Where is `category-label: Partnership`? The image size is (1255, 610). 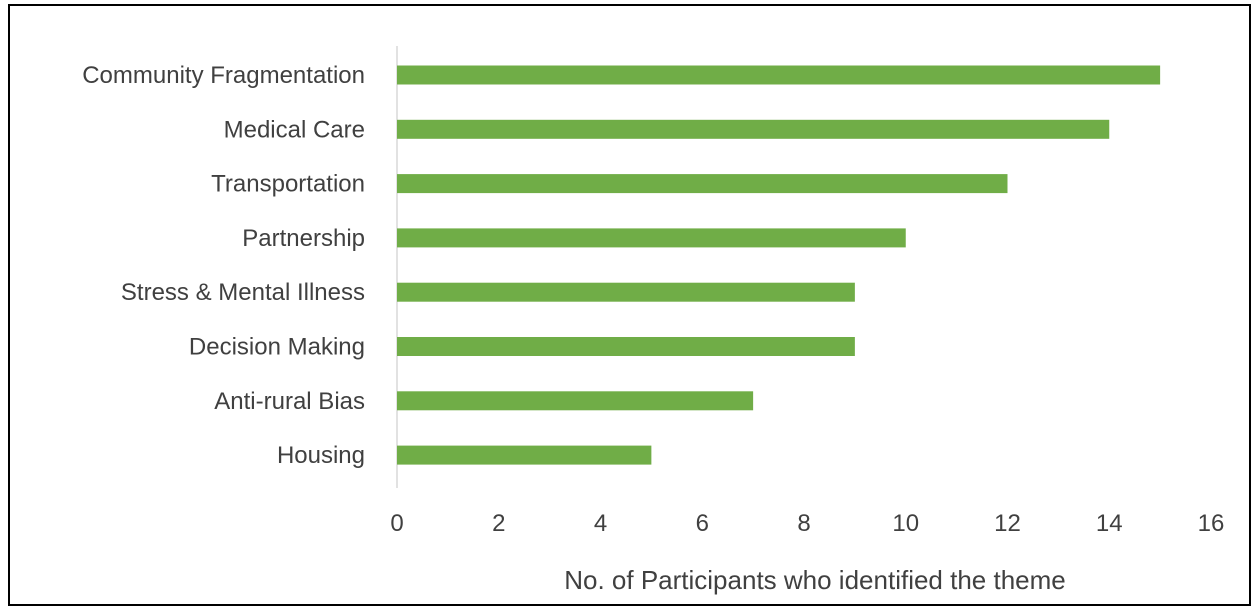
category-label: Partnership is located at coordinates (303, 238).